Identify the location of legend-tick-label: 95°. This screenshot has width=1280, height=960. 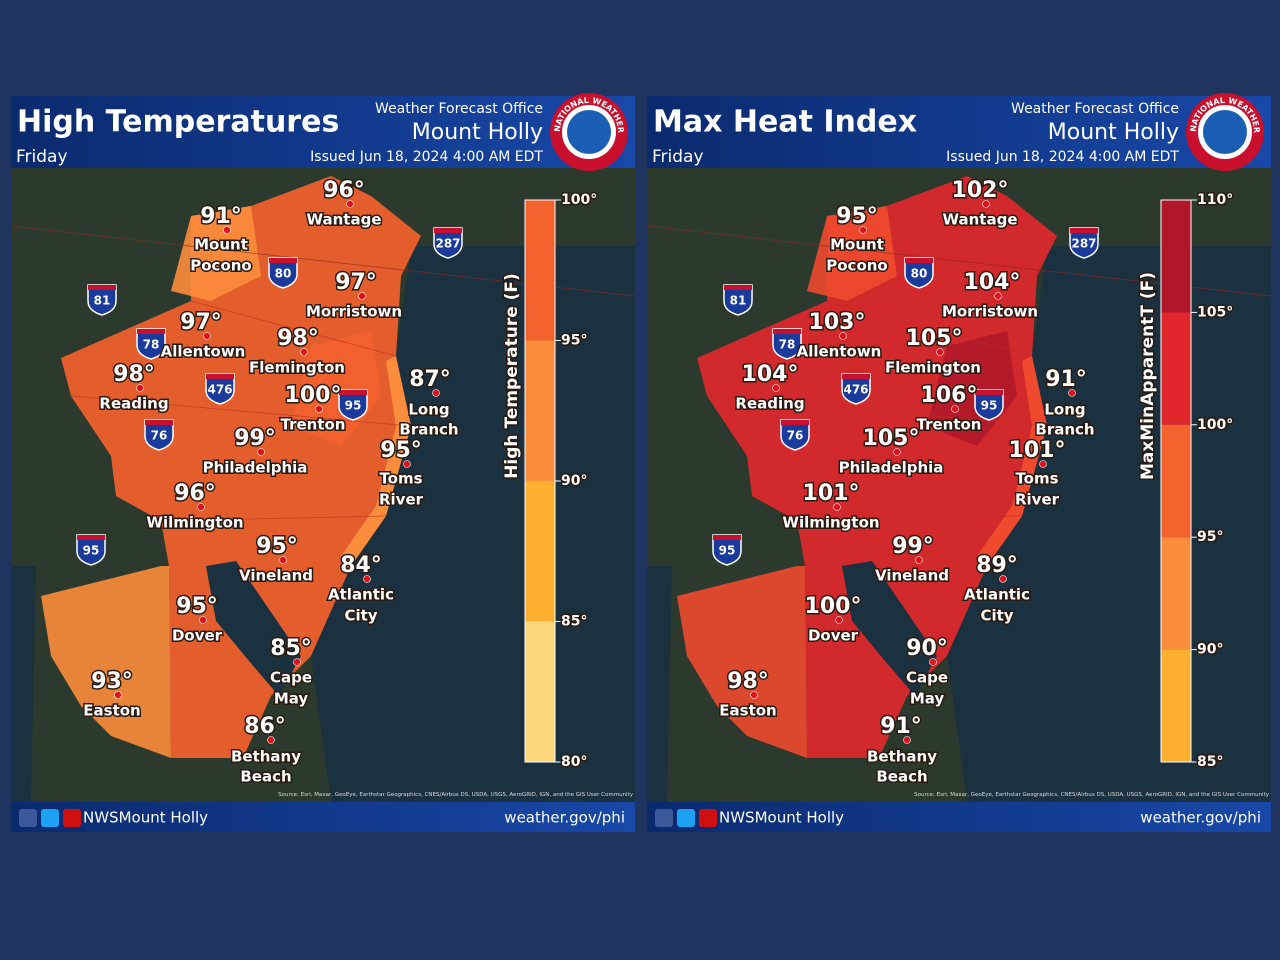
(574, 341).